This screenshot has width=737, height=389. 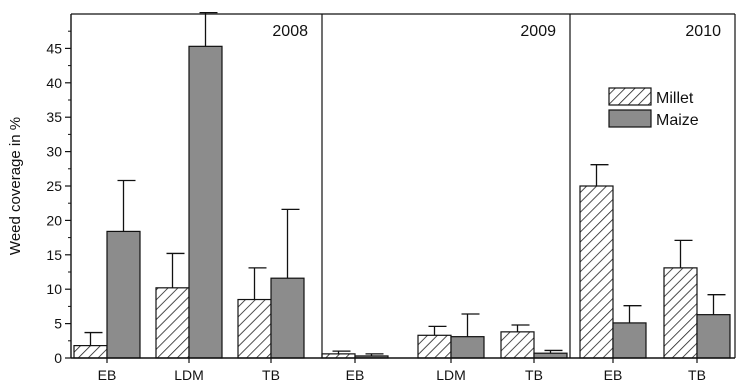 I want to click on y-tick-label: 15, so click(x=54, y=255).